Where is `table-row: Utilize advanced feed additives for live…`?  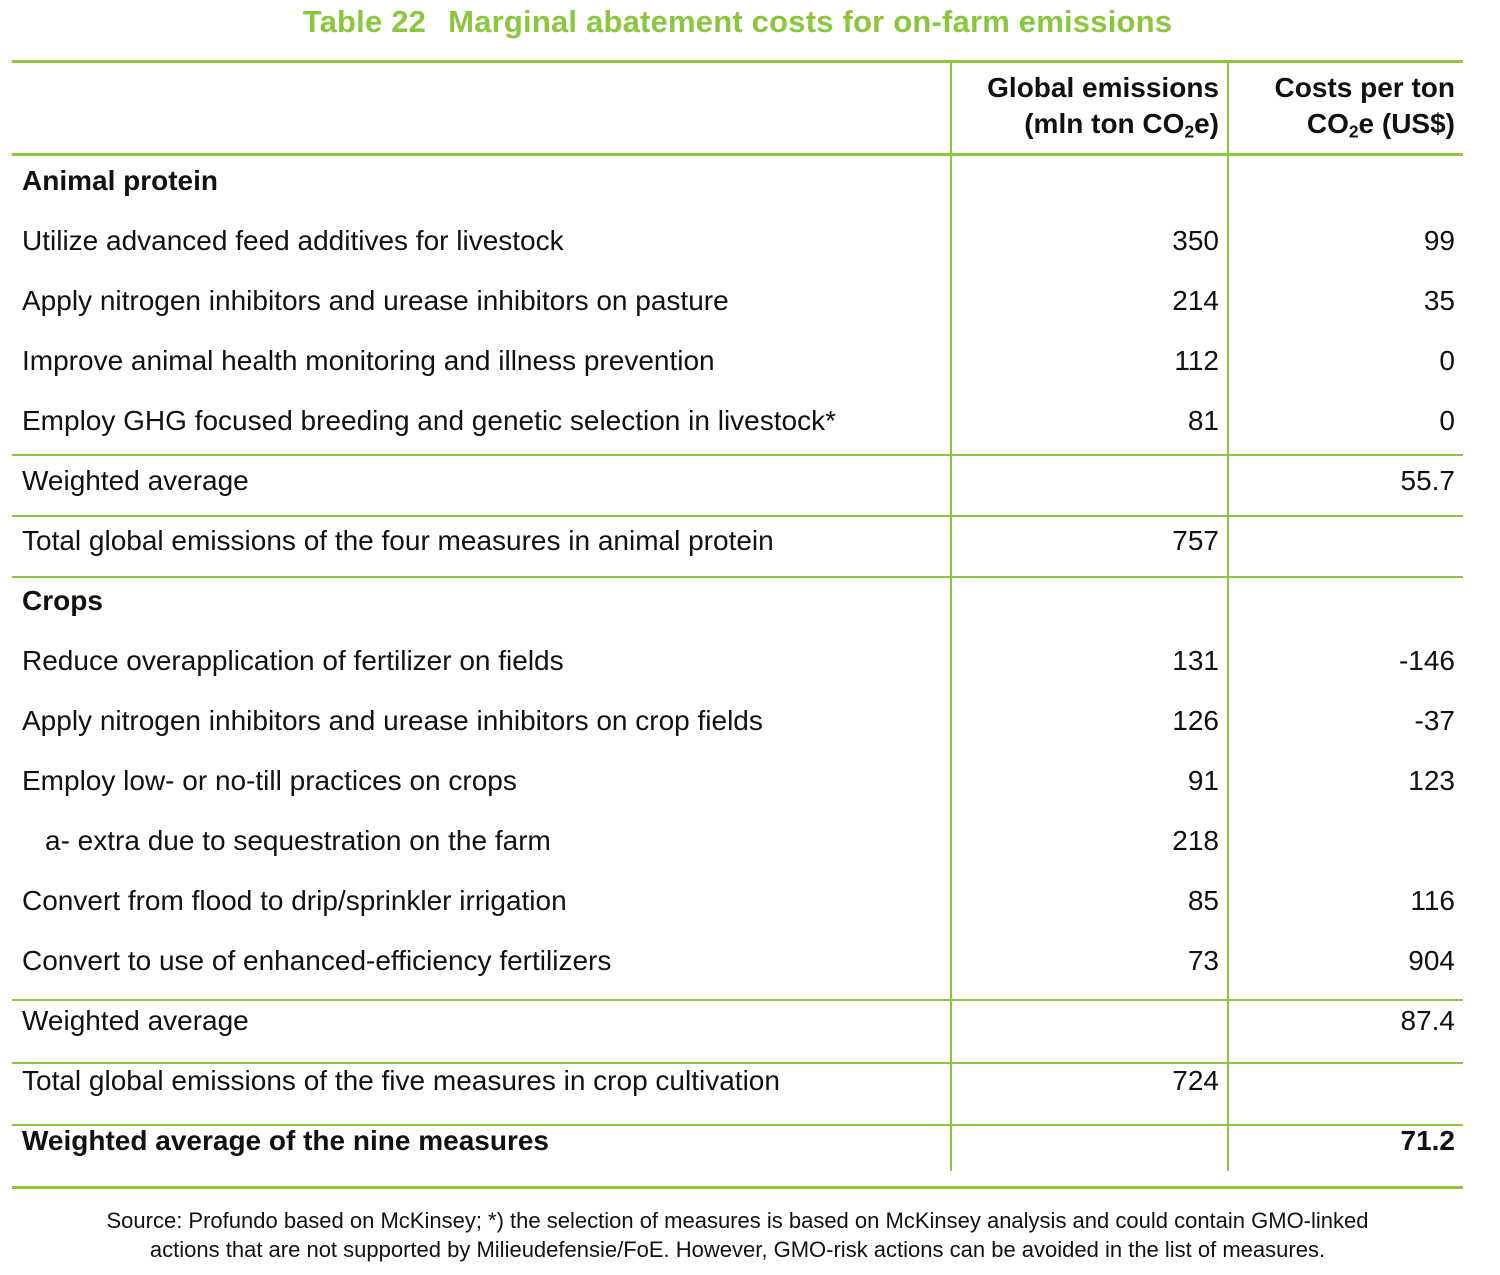
table-row: Utilize advanced feed additives for live… is located at coordinates (737, 241).